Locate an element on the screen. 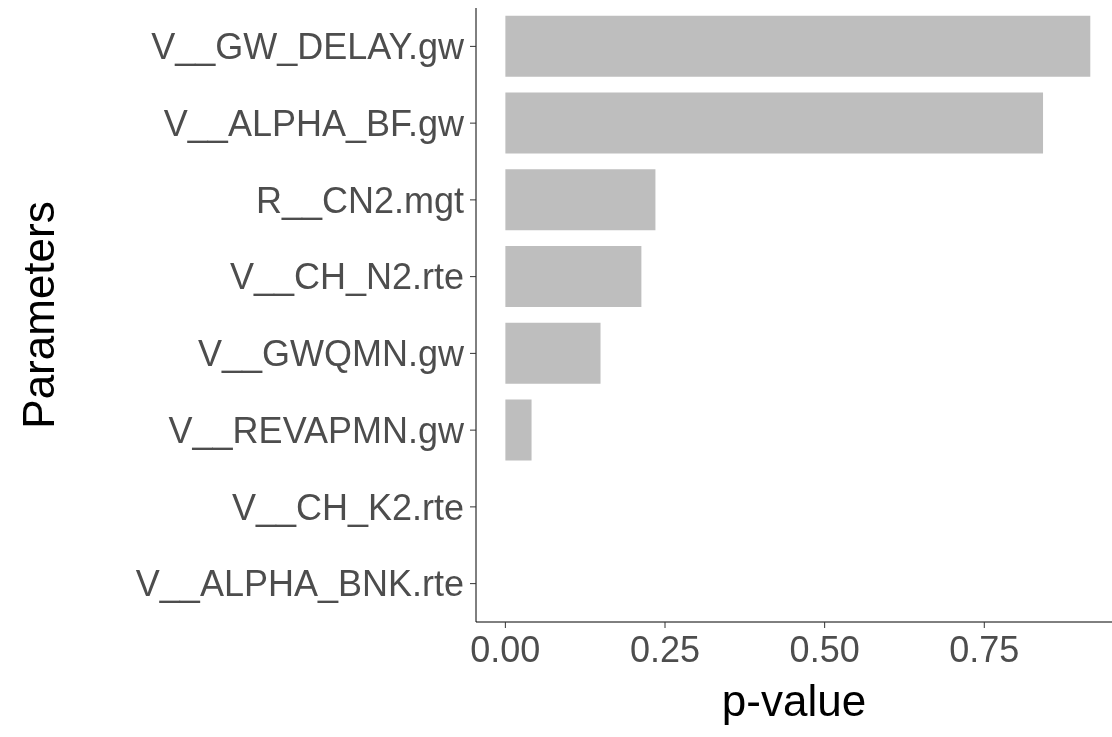  y-tick-label: V__ALPHA_BF.gw is located at coordinates (314, 123).